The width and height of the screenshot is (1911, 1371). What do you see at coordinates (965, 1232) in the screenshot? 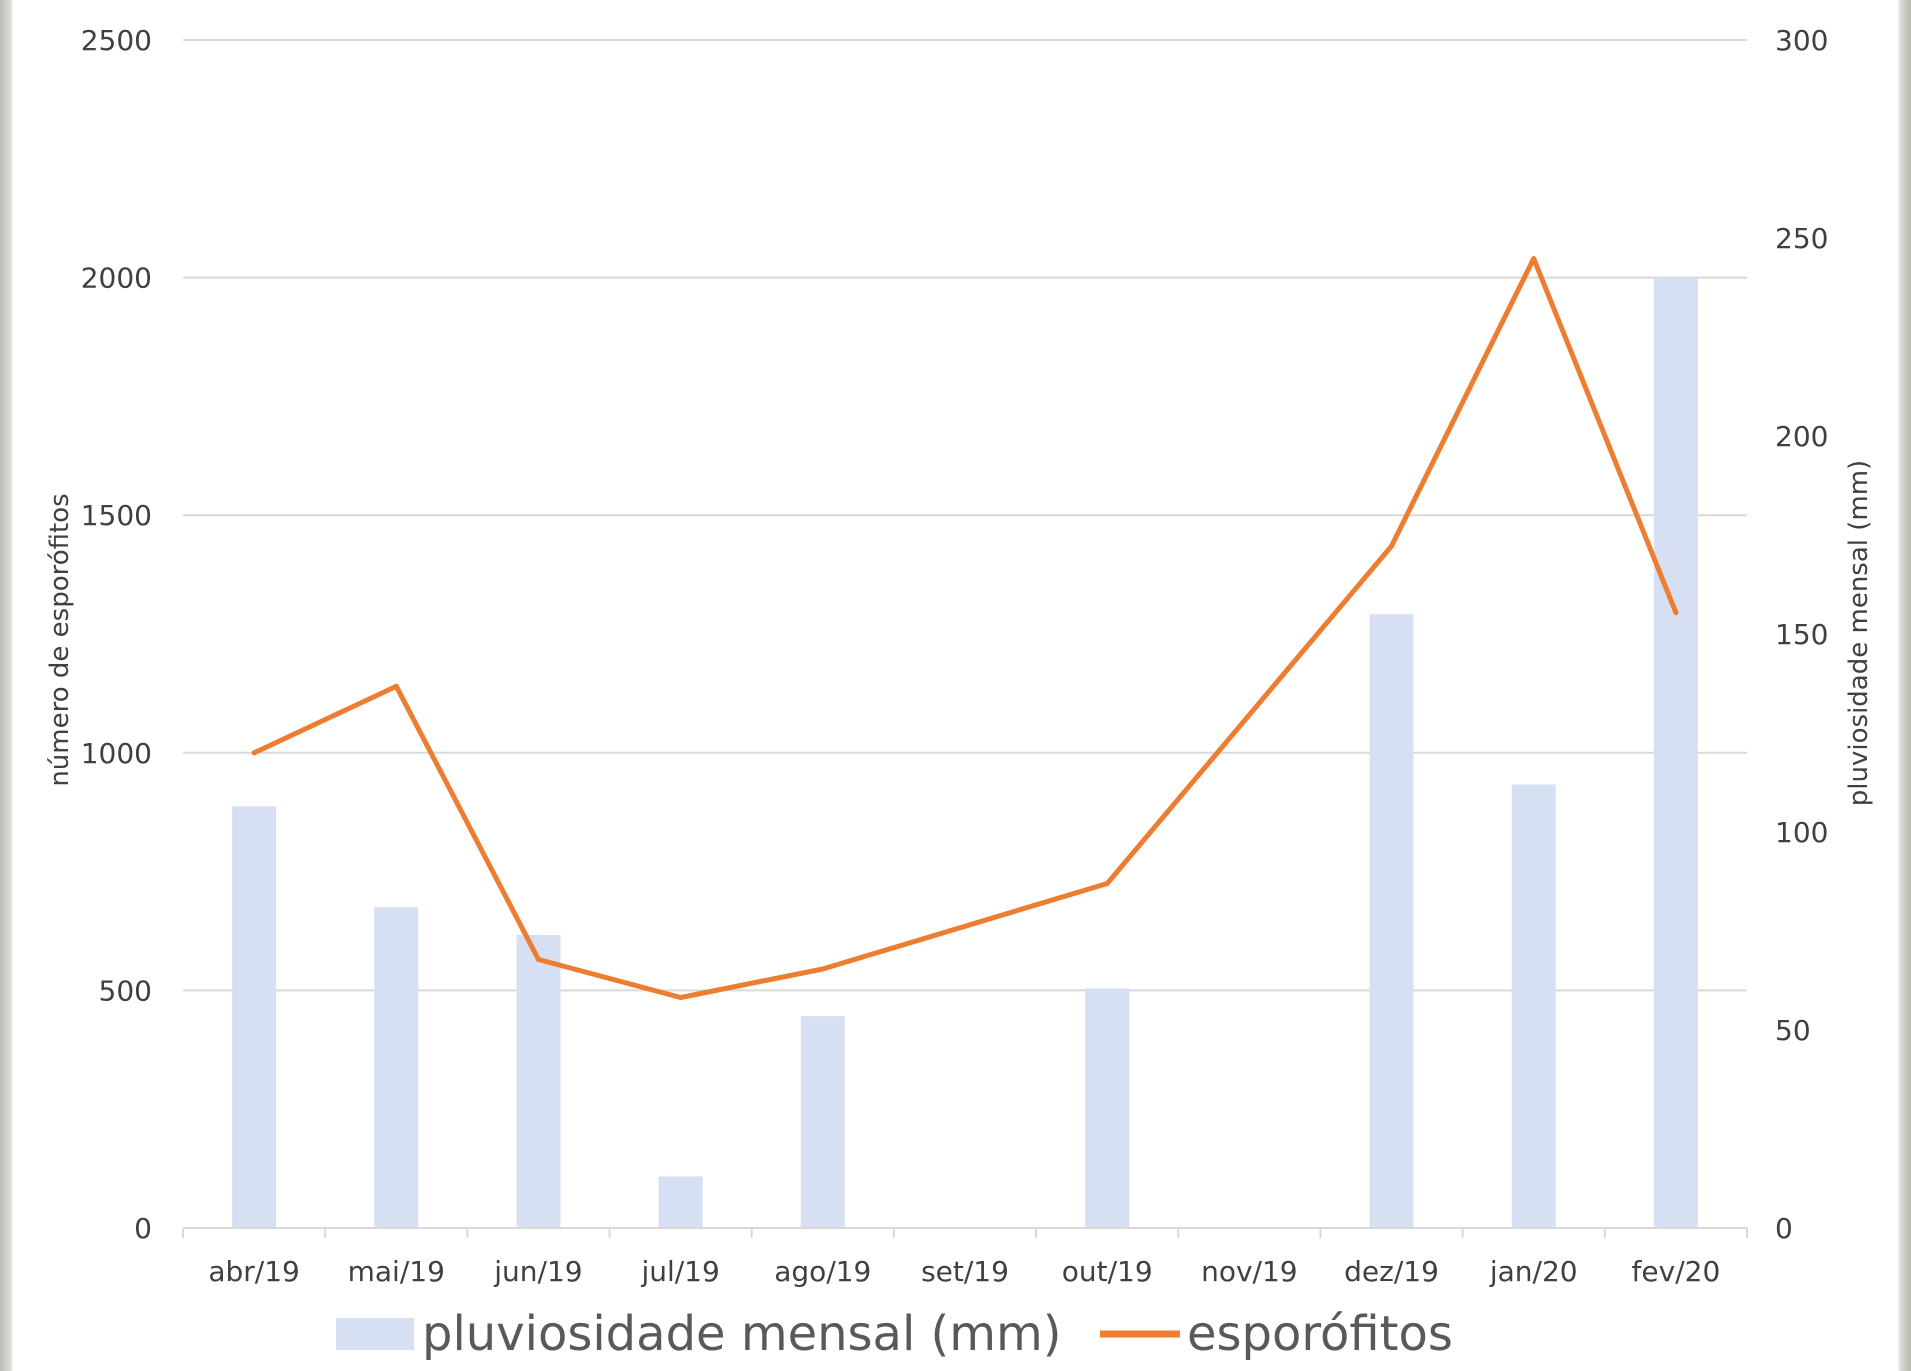
I see `x-axis` at bounding box center [965, 1232].